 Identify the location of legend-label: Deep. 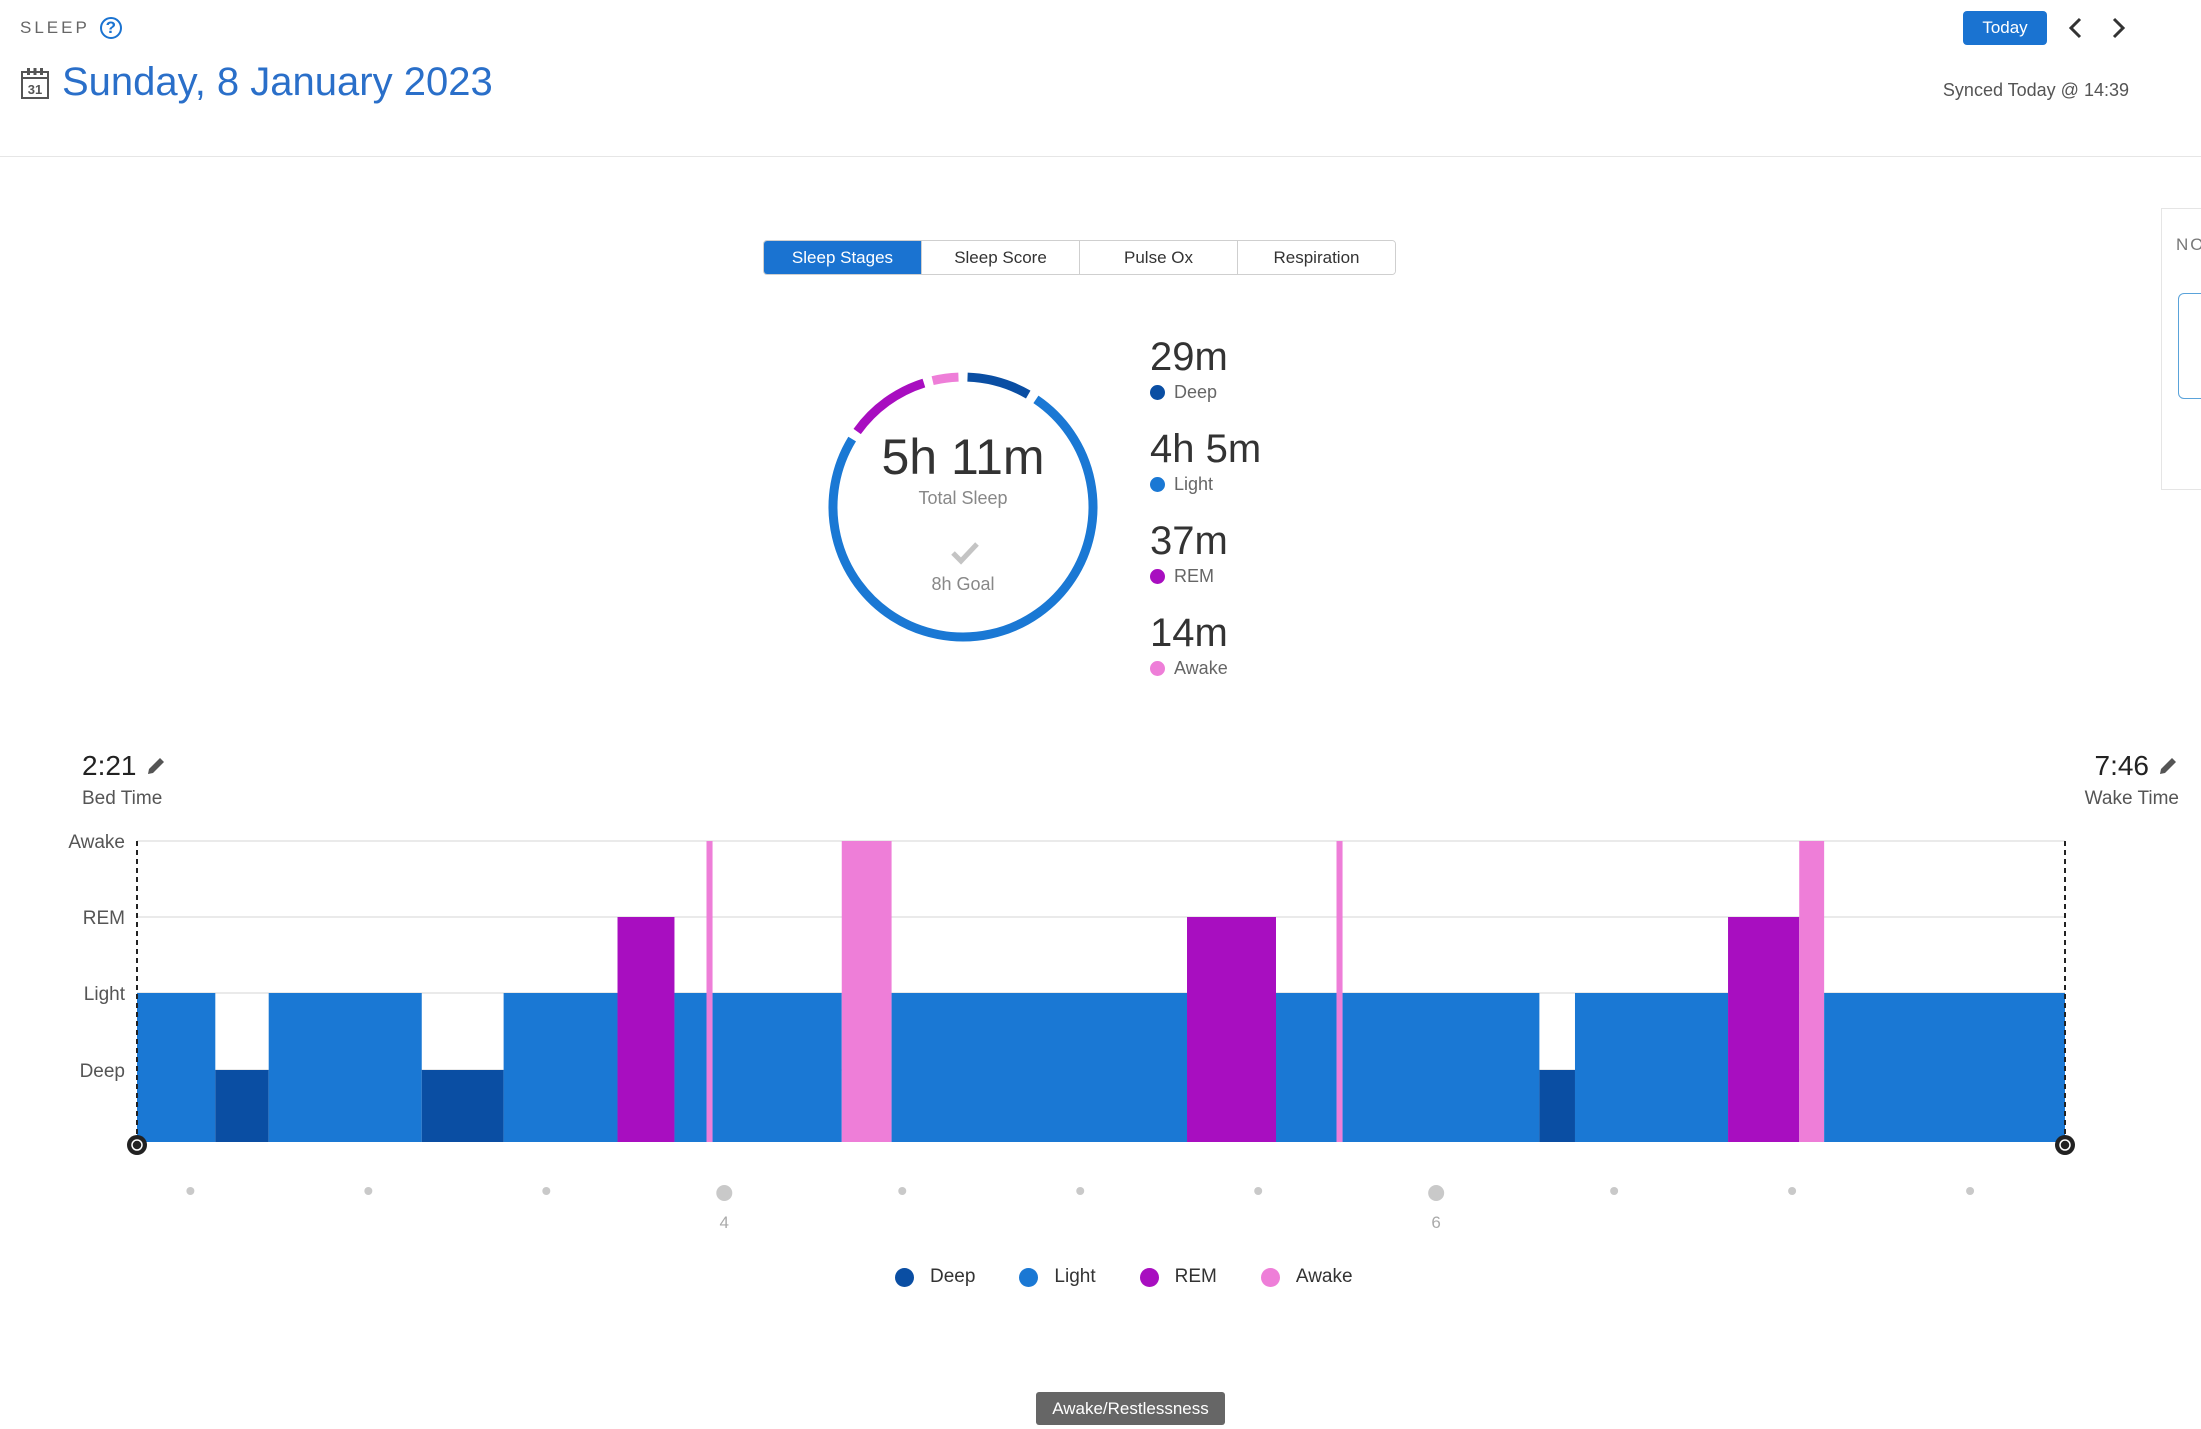
(953, 1276).